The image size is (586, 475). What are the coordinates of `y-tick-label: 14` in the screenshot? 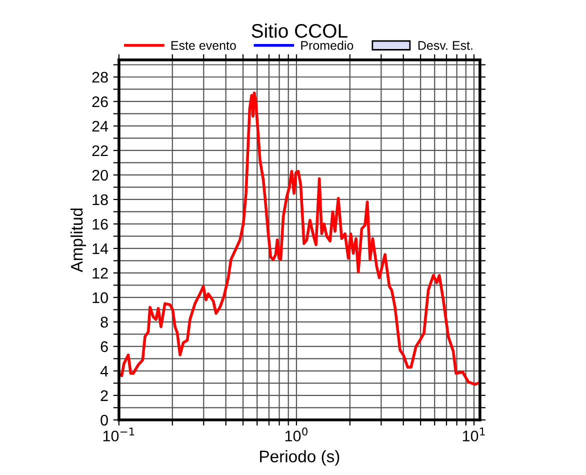 It's located at (100, 248).